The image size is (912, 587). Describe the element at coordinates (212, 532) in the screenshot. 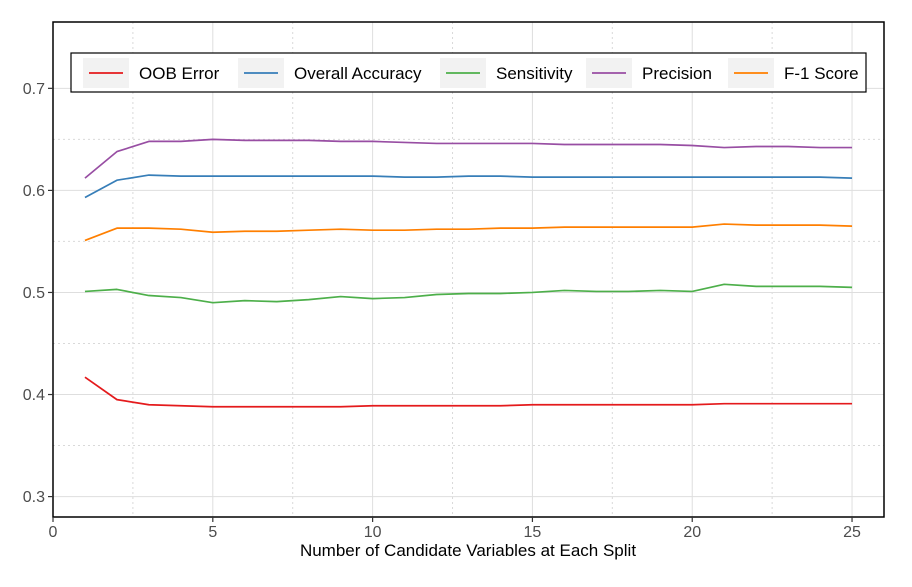

I see `x-tick-label: 5` at that location.